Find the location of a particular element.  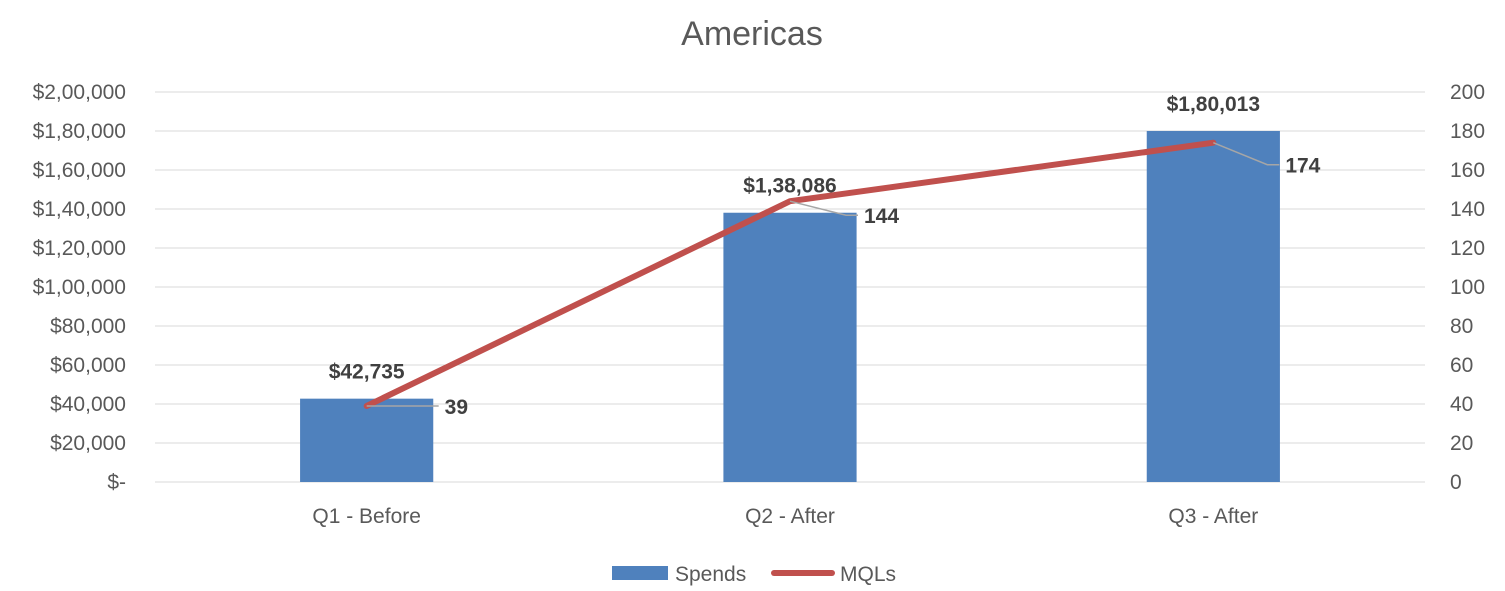

legend-label-mqls: MQLs is located at coordinates (868, 574).